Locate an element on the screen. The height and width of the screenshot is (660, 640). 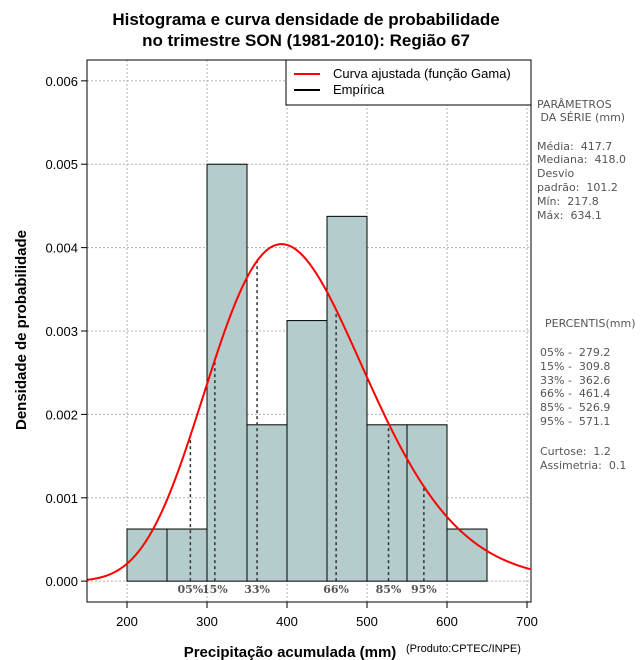
x-tick-label-700: 700 is located at coordinates (527, 621).